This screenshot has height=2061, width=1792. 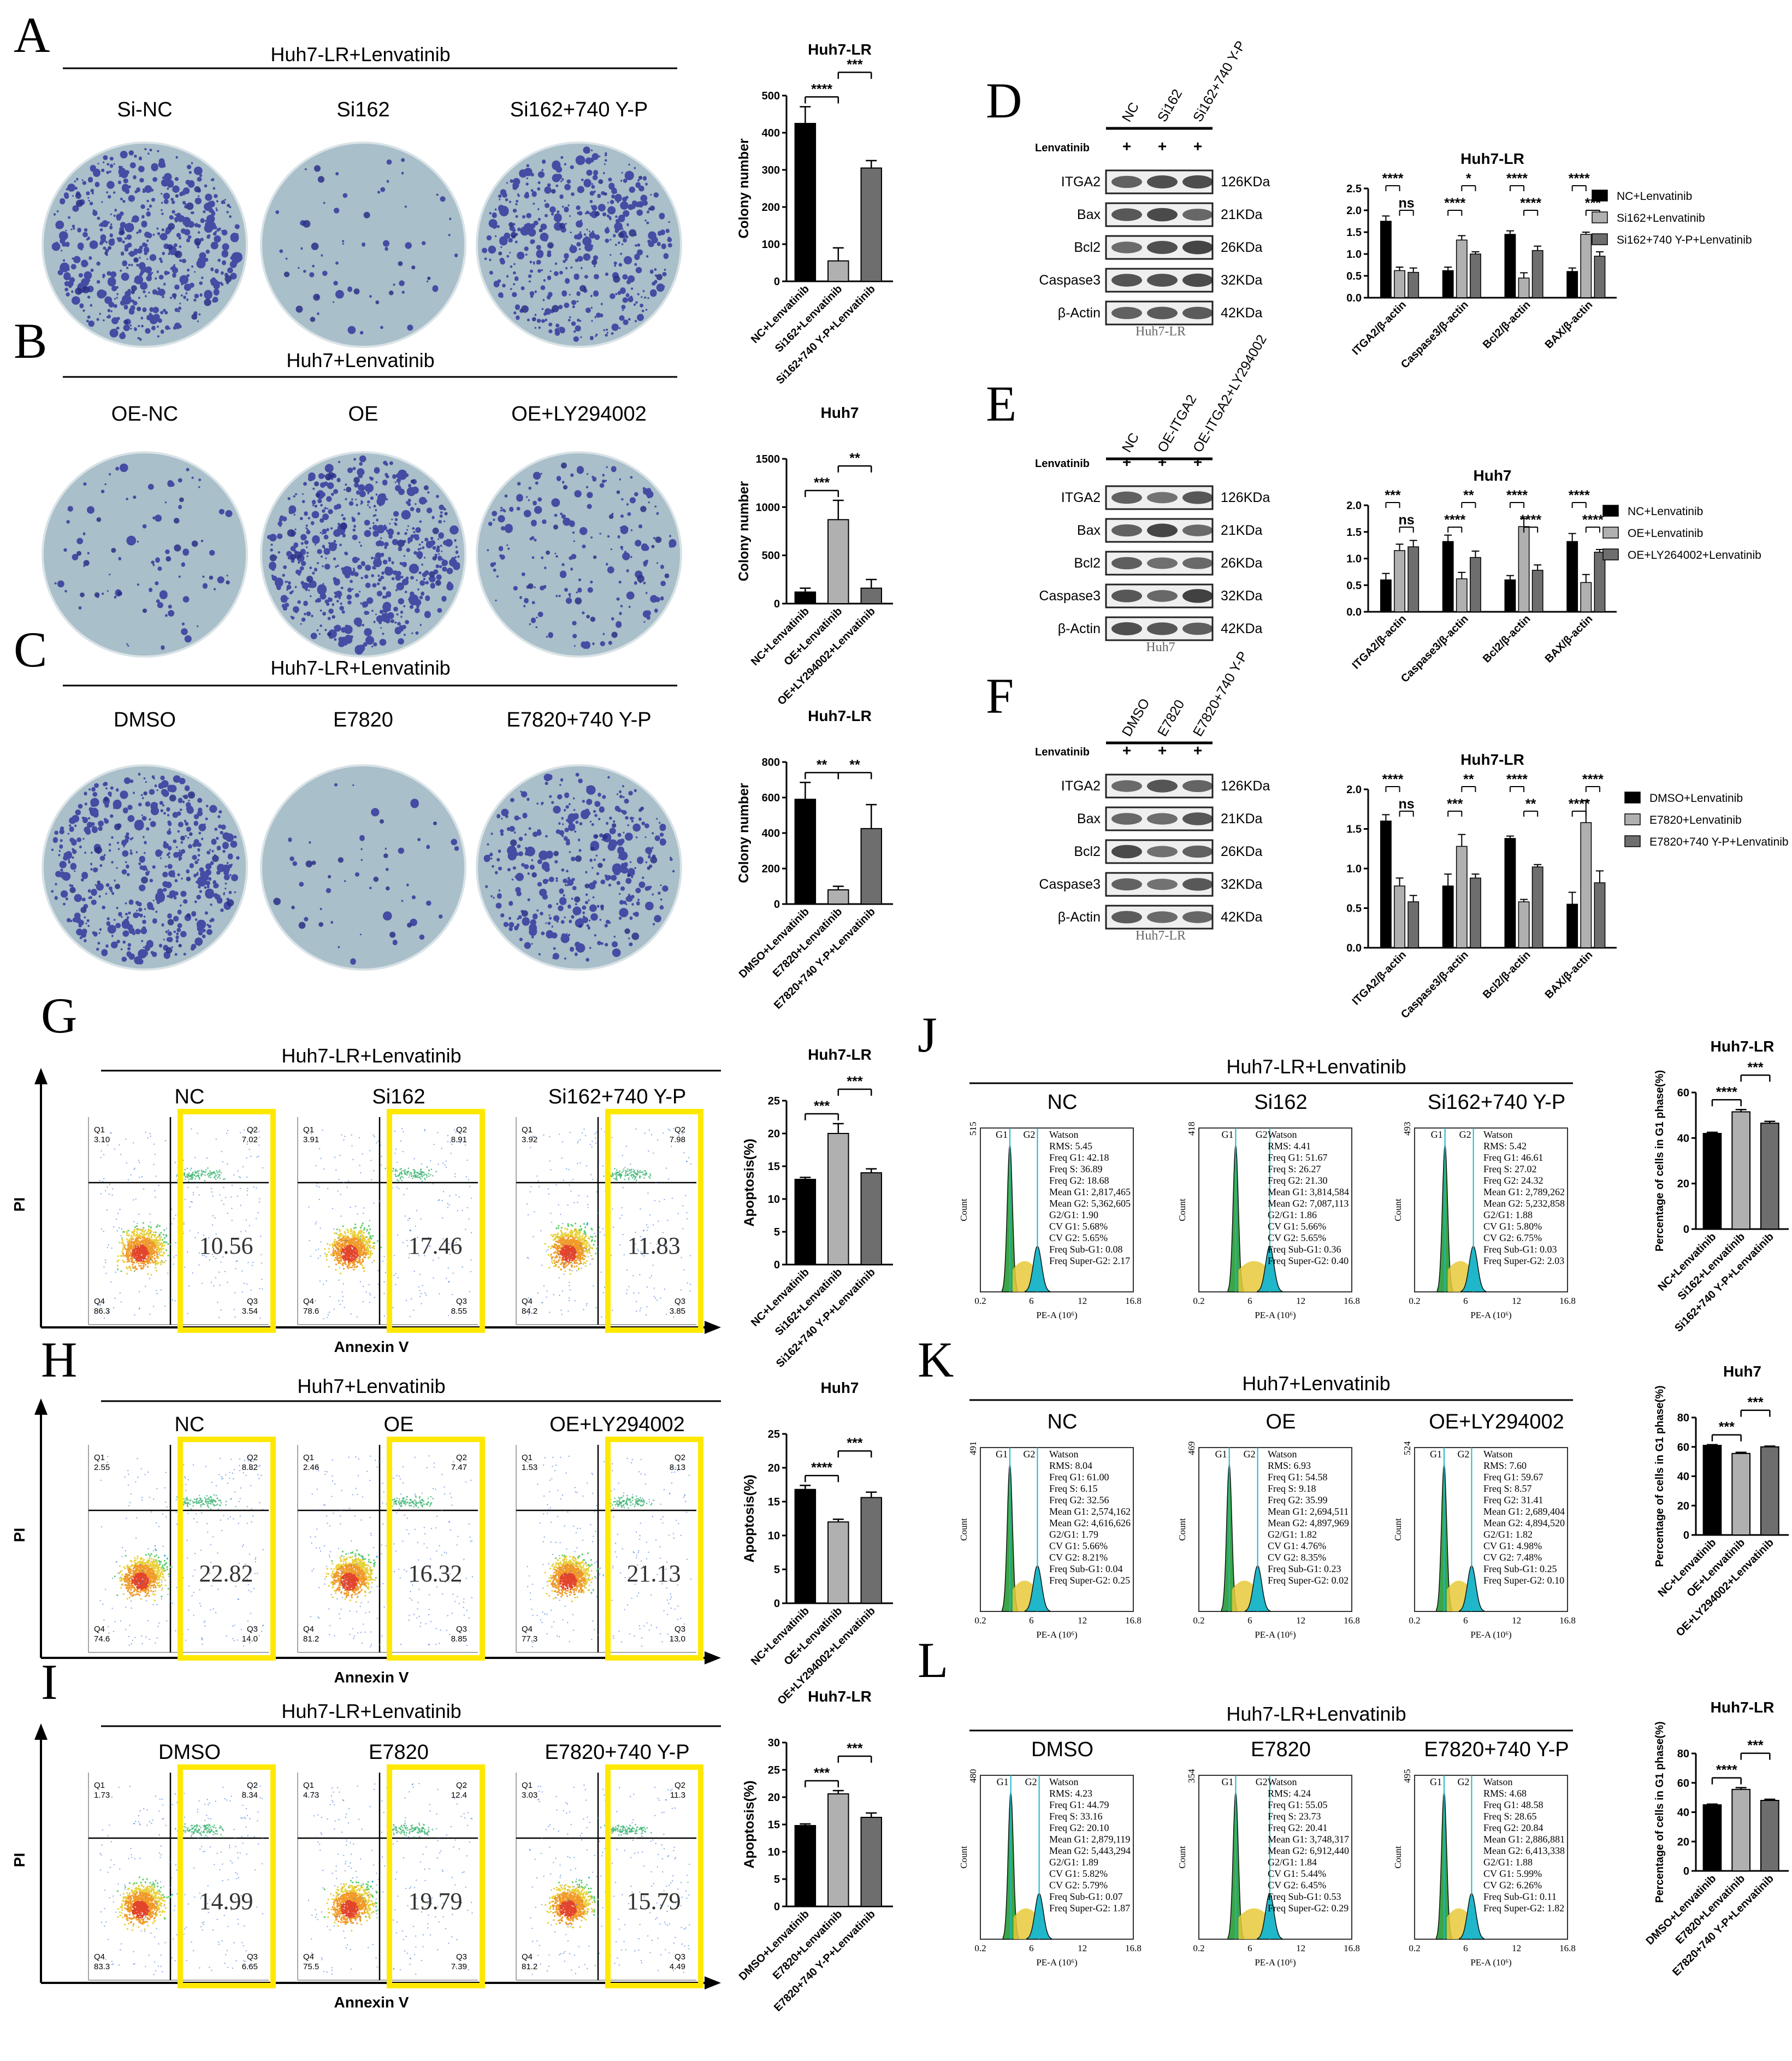 I want to click on band-size: 126KDa, so click(x=1245, y=786).